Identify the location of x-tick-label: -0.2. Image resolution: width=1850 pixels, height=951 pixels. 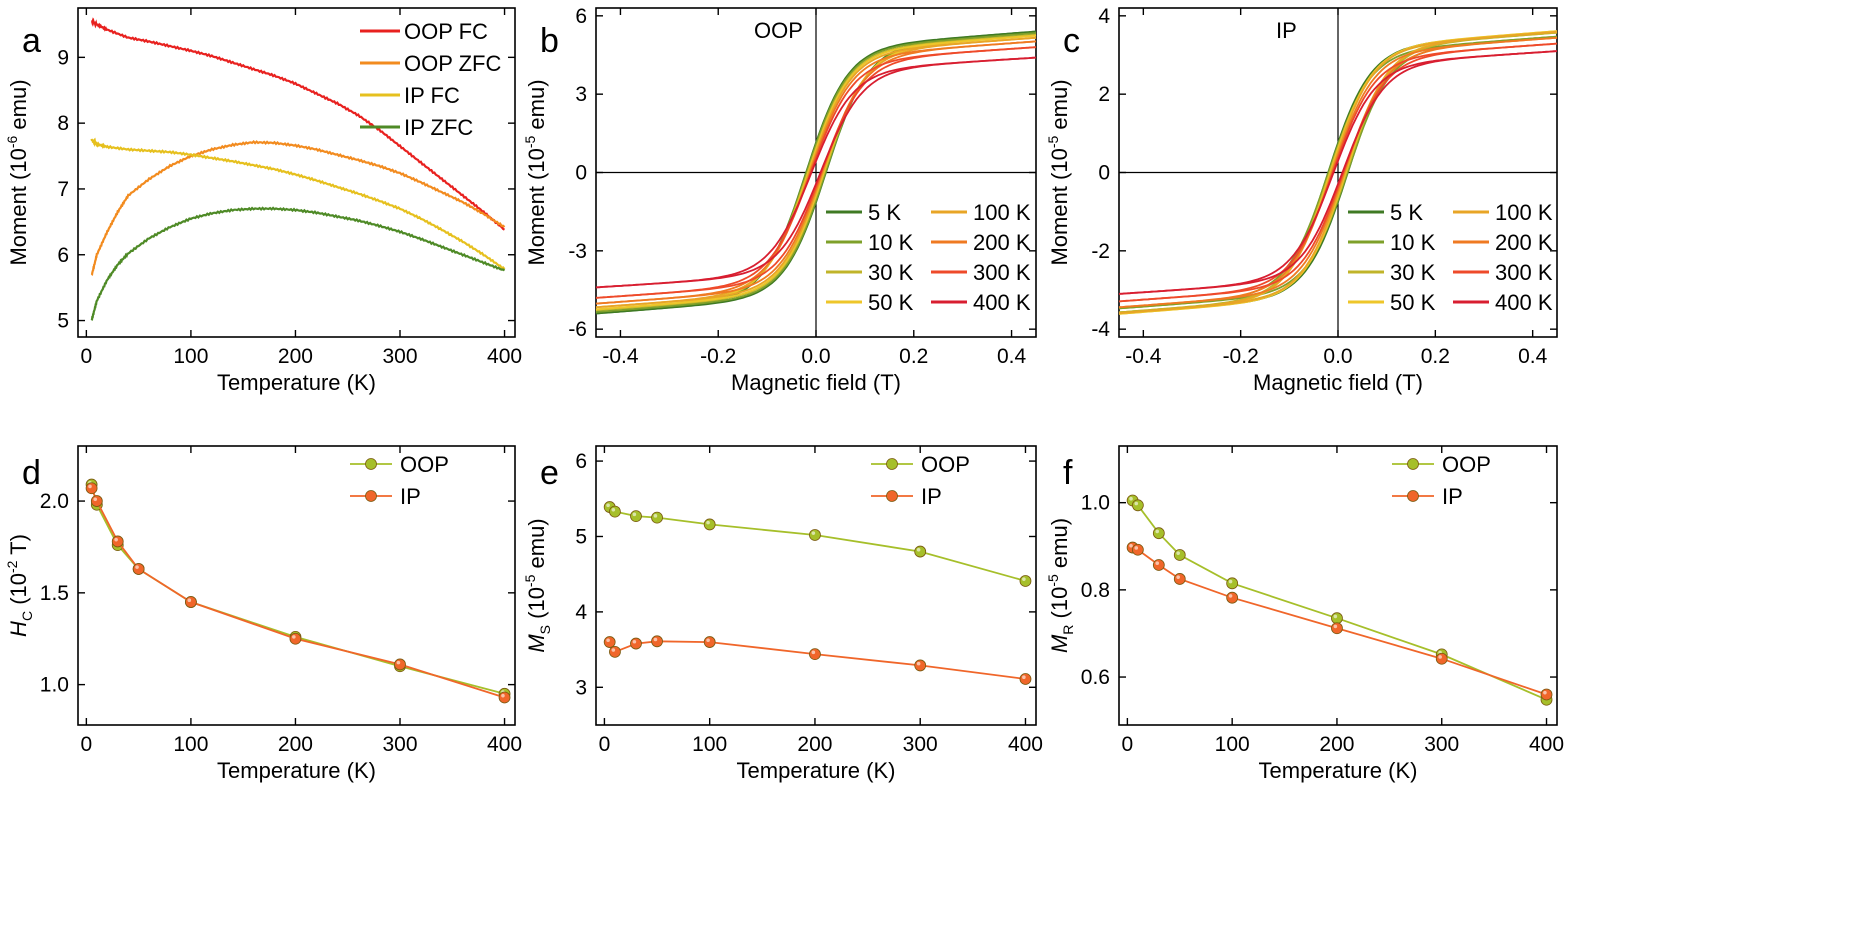
(718, 356).